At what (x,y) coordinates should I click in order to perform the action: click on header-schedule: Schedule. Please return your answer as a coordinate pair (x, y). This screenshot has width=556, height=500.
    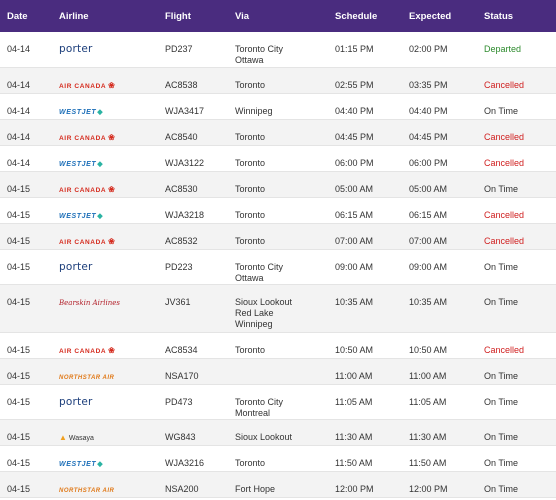
    Looking at the image, I should click on (356, 16).